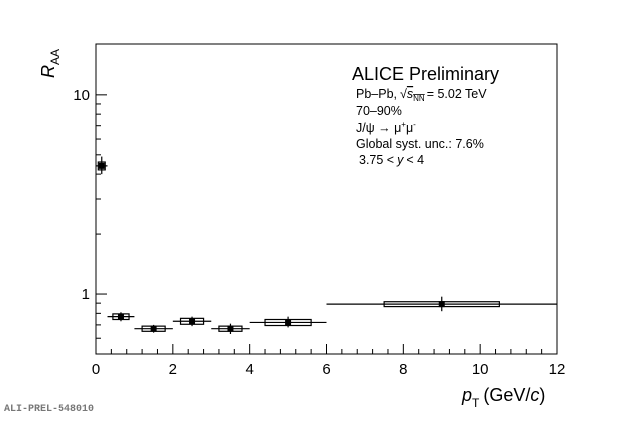 The width and height of the screenshot is (620, 421). Describe the element at coordinates (391, 160) in the screenshot. I see `legend-rapidity: 3.75 < y < 4` at that location.